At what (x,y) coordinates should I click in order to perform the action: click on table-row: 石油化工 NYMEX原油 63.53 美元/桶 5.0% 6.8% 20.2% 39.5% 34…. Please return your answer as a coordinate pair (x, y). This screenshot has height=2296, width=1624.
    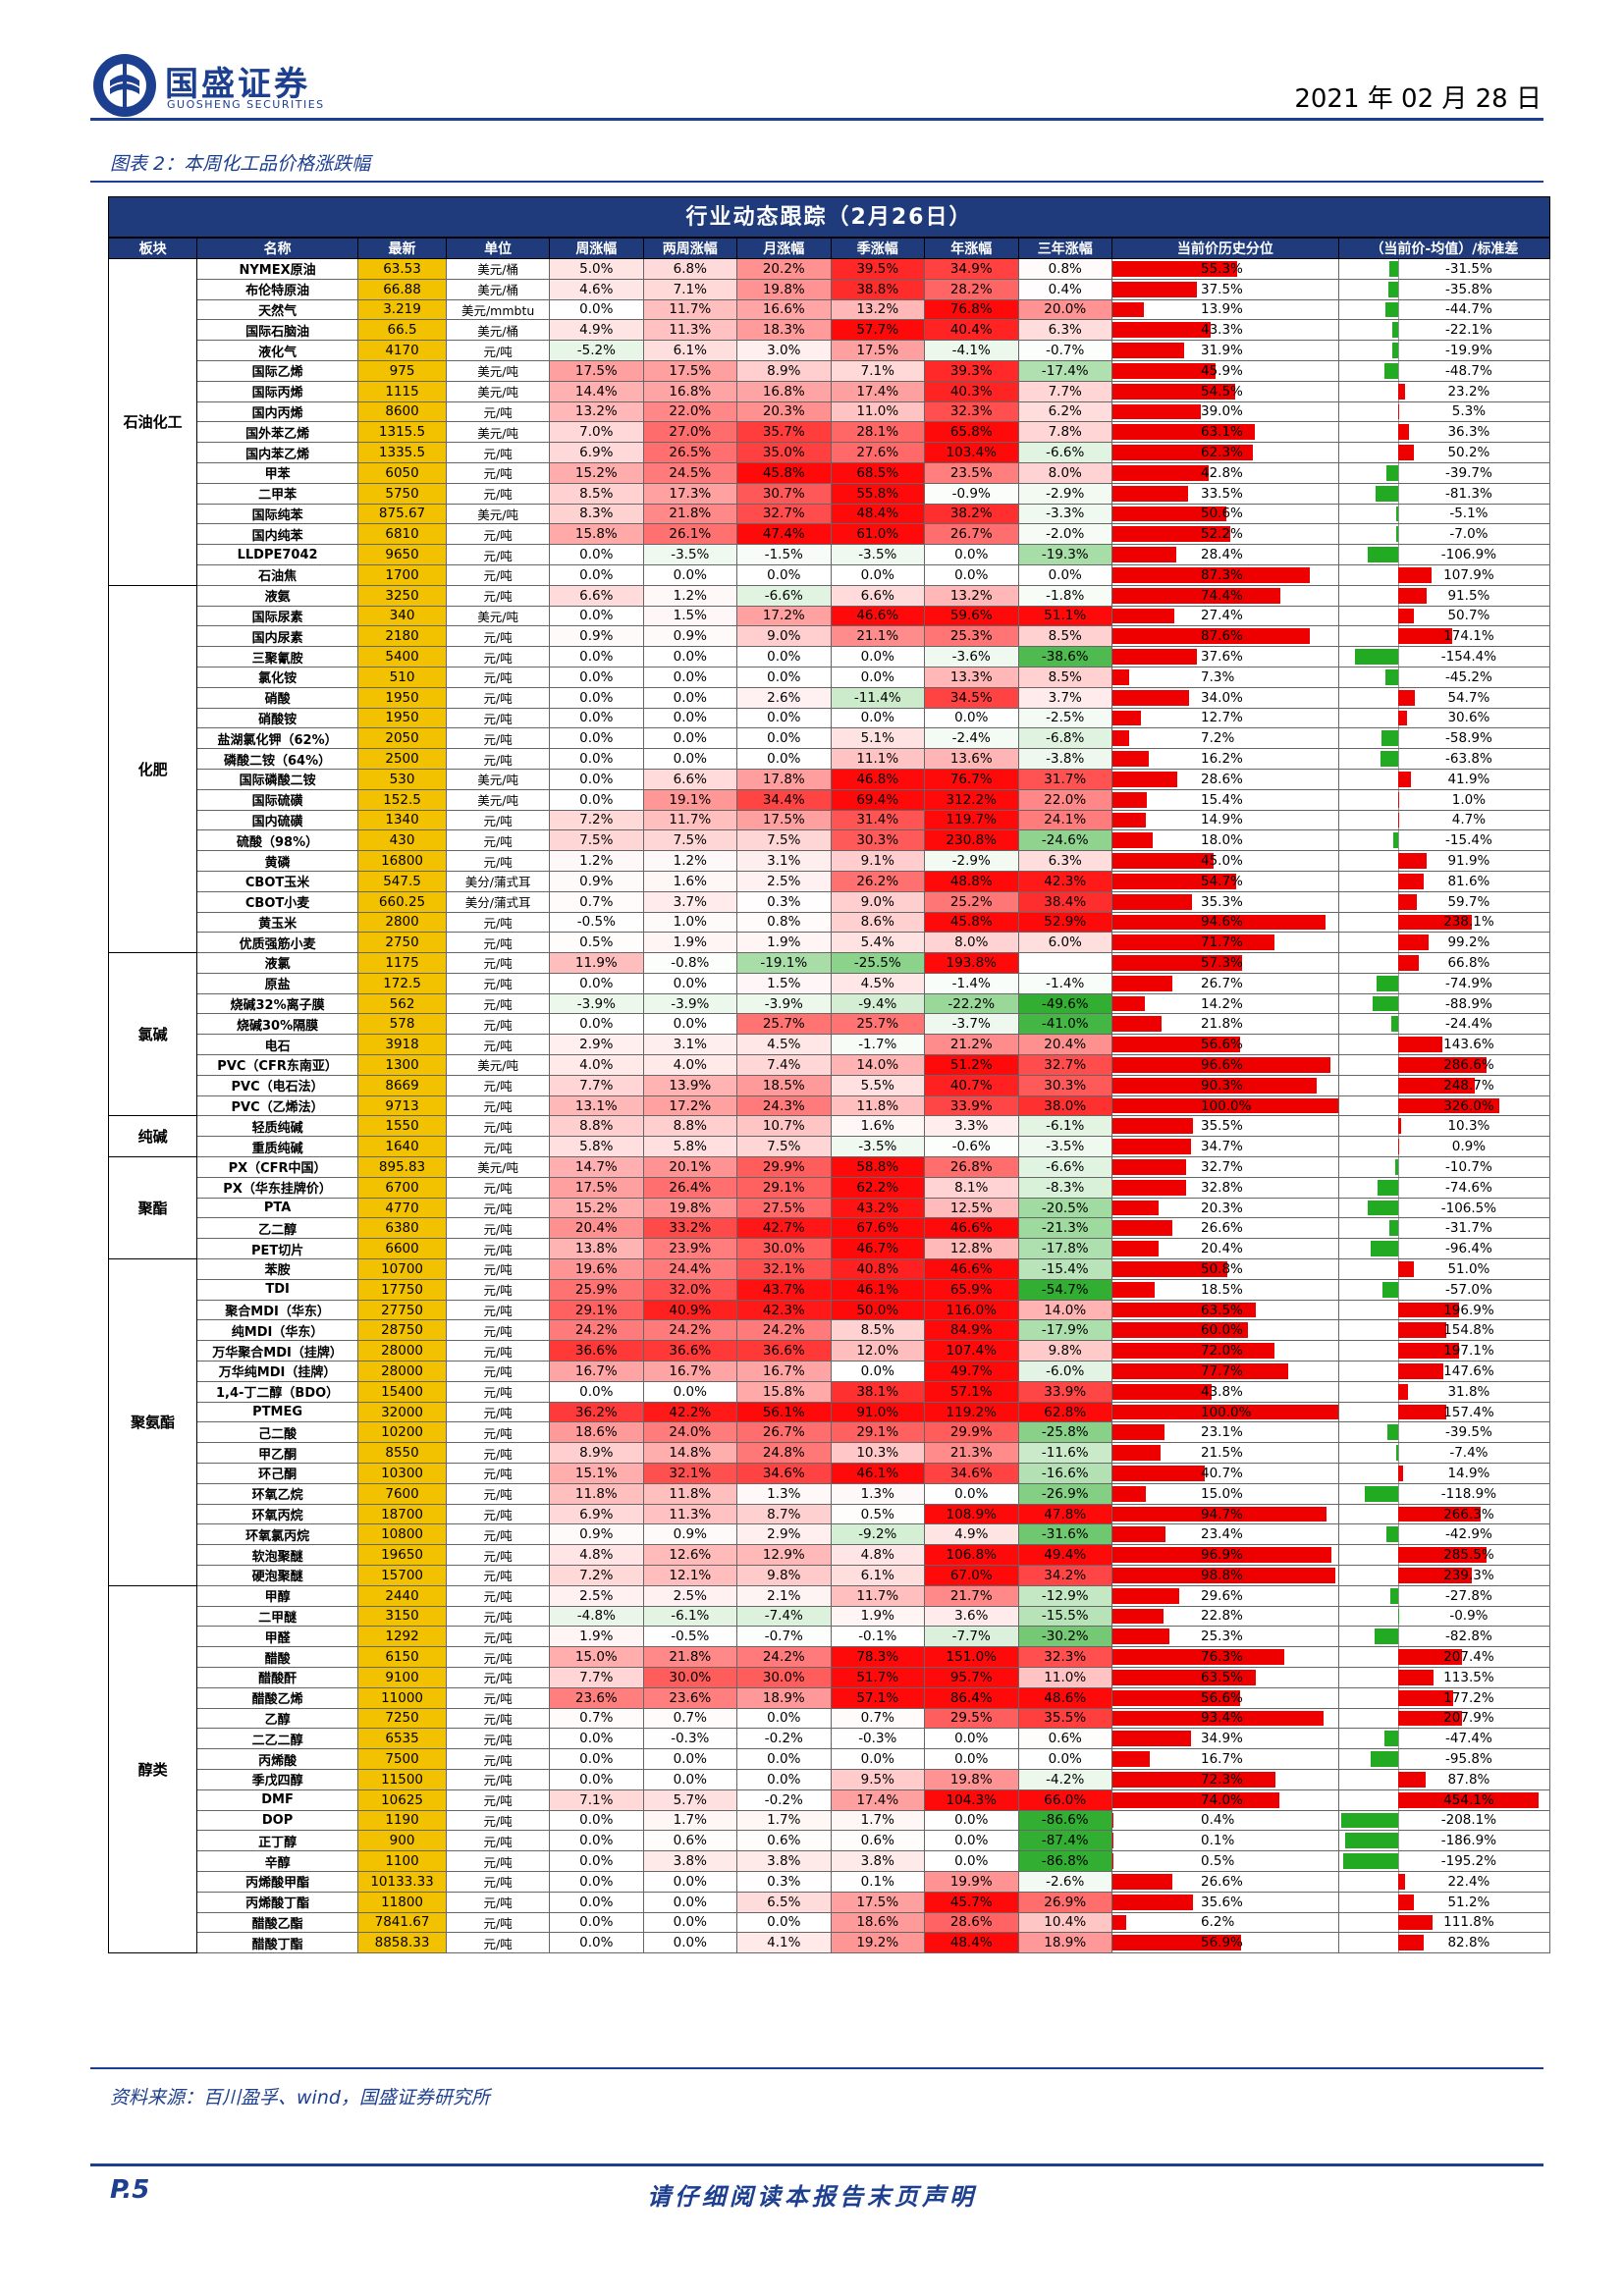
    Looking at the image, I should click on (829, 422).